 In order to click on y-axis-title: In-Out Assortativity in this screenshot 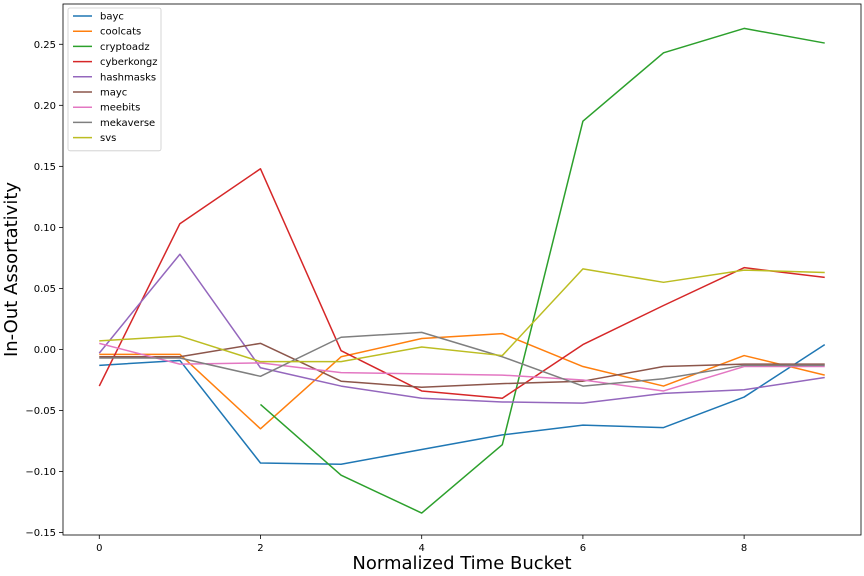, I will do `click(11, 269)`.